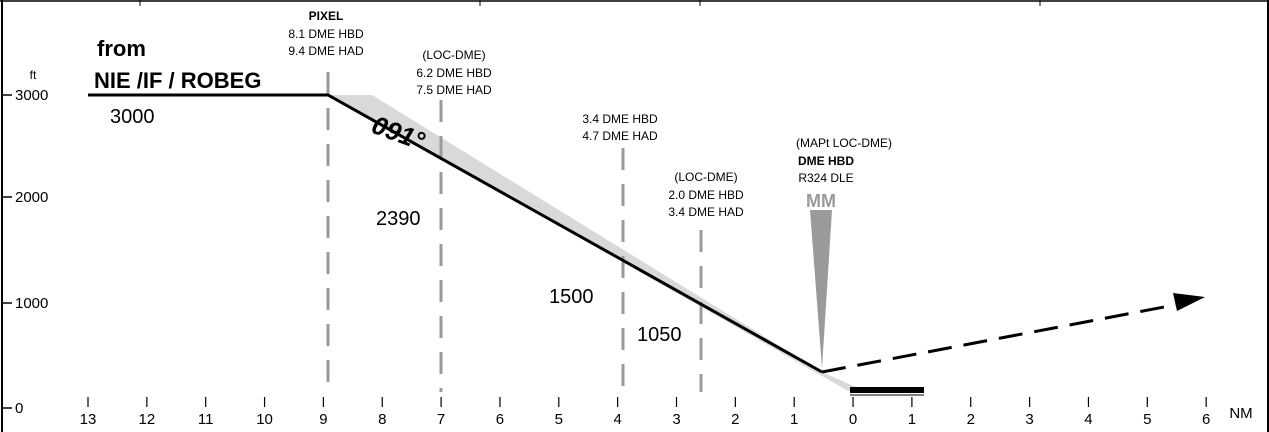 This screenshot has width=1269, height=432. What do you see at coordinates (454, 90) in the screenshot?
I see `fix-label-line: 7.5 DME HAD` at bounding box center [454, 90].